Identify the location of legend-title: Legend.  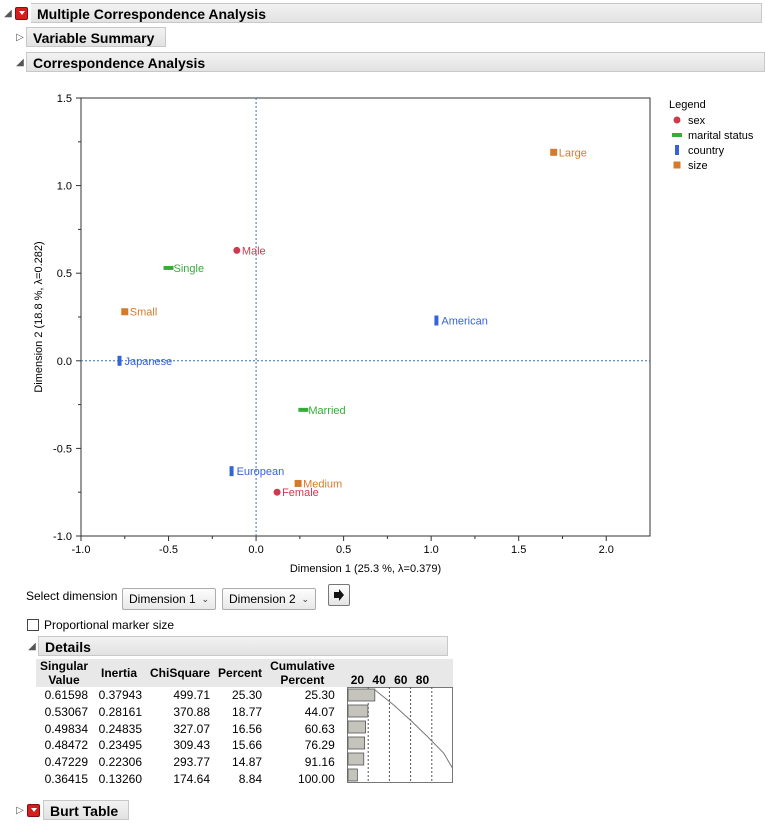
(687, 105).